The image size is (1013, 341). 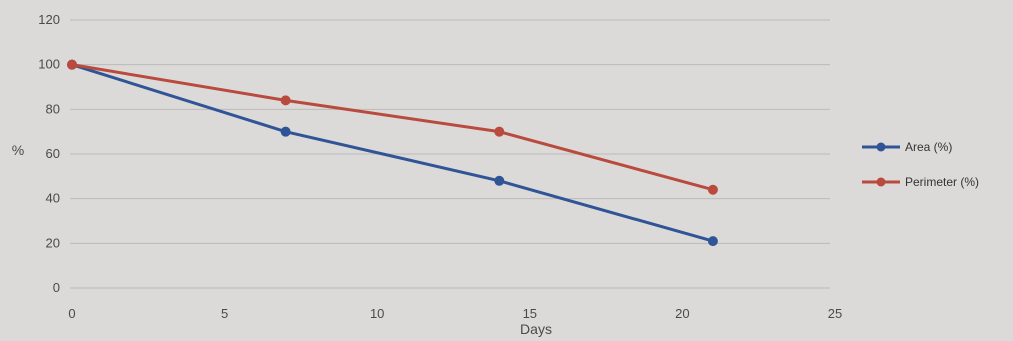 I want to click on y-tick-label: 80, so click(x=53, y=108).